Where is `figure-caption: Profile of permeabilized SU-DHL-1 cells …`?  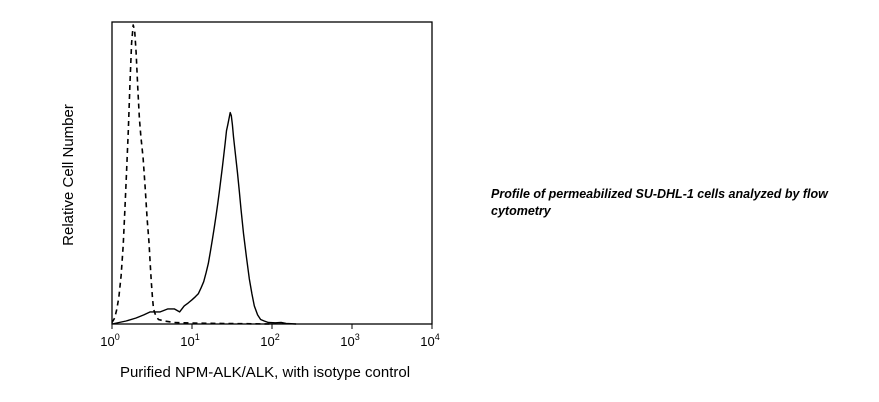
figure-caption: Profile of permeabilized SU-DHL-1 cells … is located at coordinates (659, 202).